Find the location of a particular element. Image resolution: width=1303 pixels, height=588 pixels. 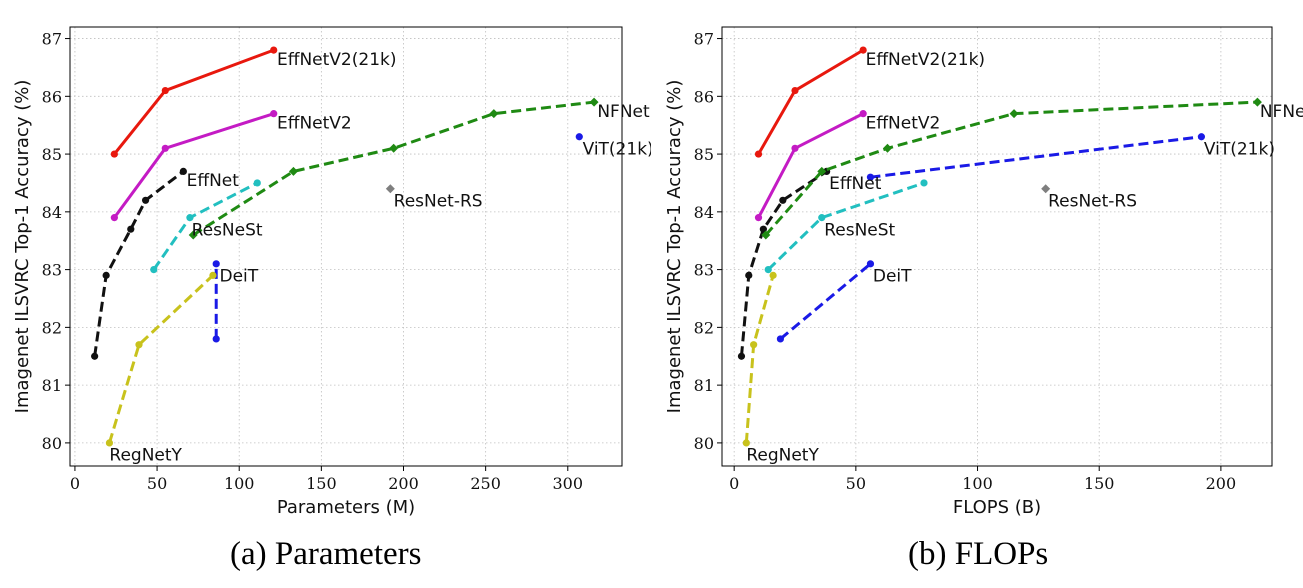

series-label-regnety: RegNetY is located at coordinates (145, 456).